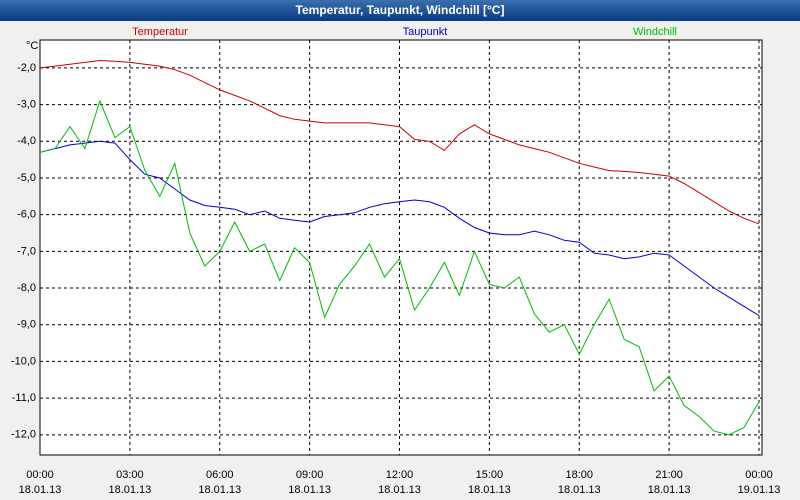 The height and width of the screenshot is (500, 800). What do you see at coordinates (26, 325) in the screenshot?
I see `y-tick-label: -9,0` at bounding box center [26, 325].